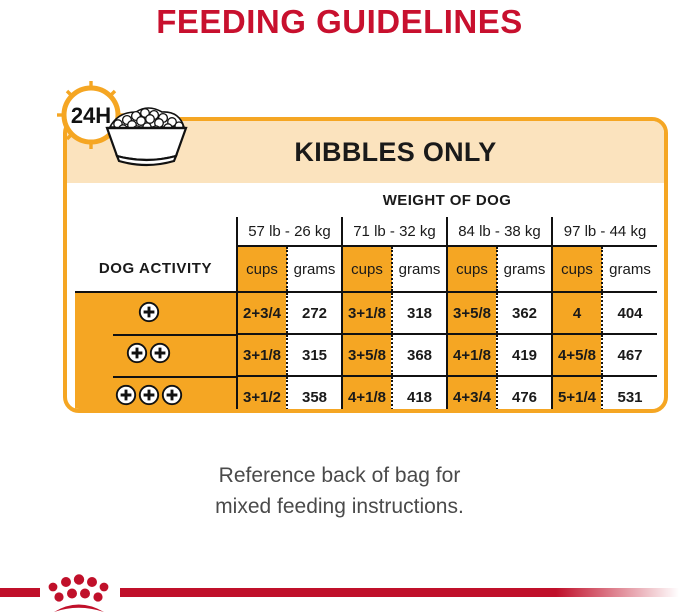 This screenshot has width=679, height=616. Describe the element at coordinates (420, 313) in the screenshot. I see `grams-value: 318` at that location.